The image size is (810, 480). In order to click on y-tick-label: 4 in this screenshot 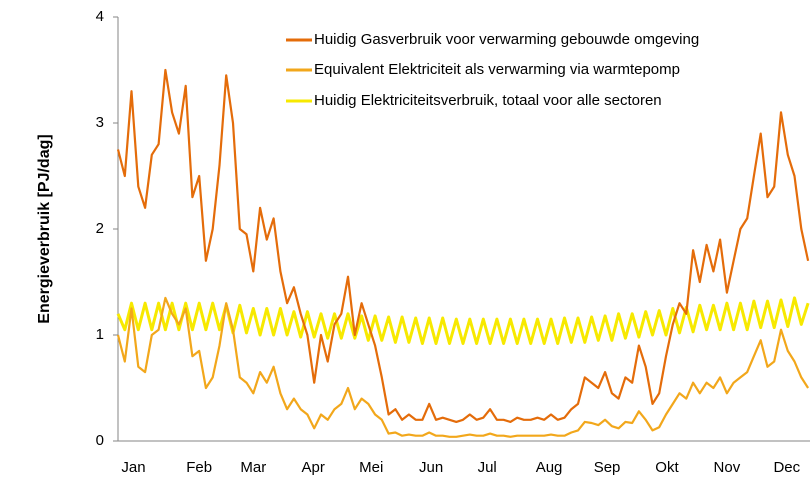, I will do `click(100, 16)`.